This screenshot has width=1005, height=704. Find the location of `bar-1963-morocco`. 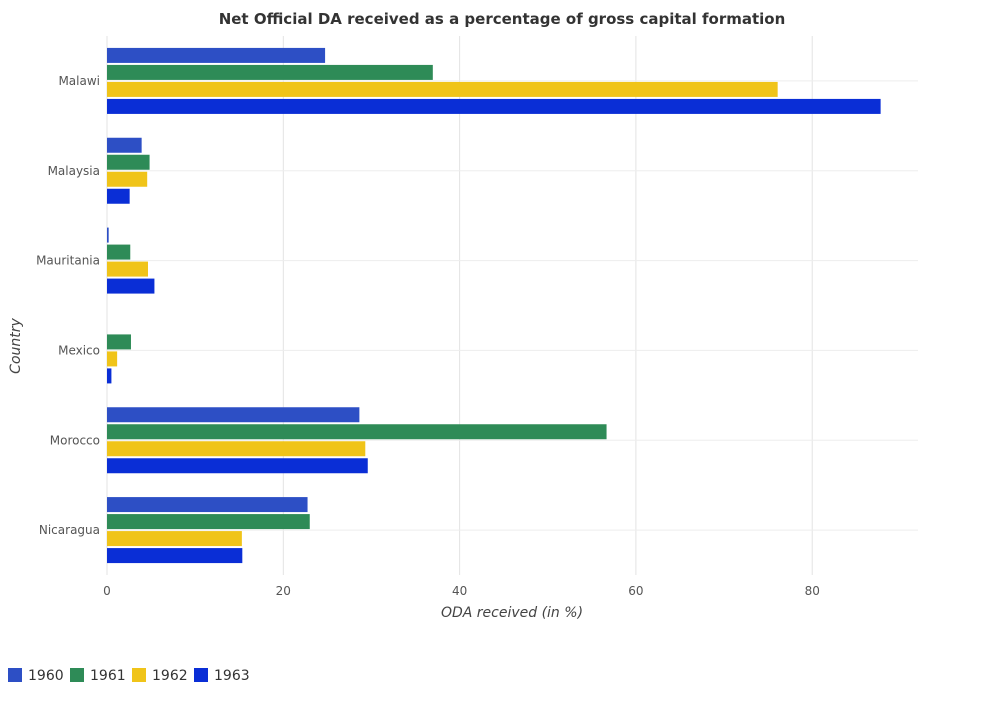

bar-1963-morocco is located at coordinates (237, 466).